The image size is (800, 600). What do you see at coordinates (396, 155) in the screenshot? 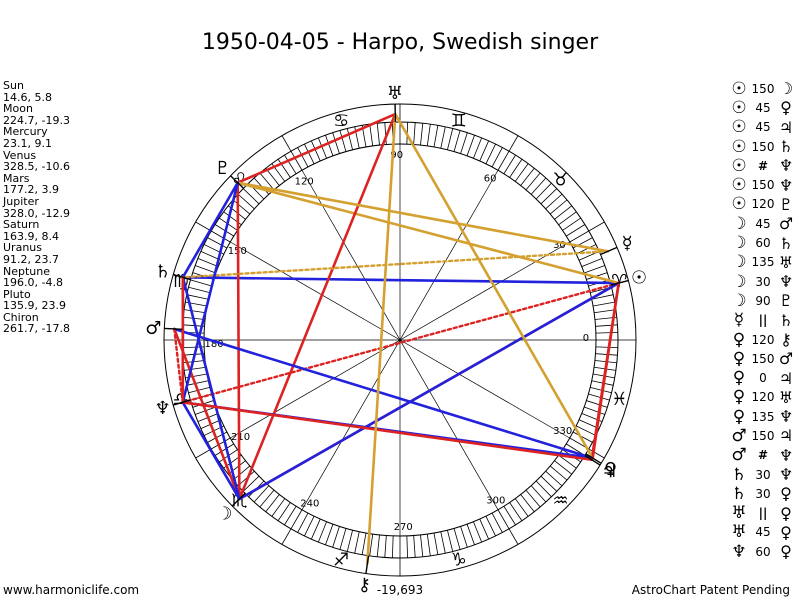
I see `degree-label: 90` at bounding box center [396, 155].